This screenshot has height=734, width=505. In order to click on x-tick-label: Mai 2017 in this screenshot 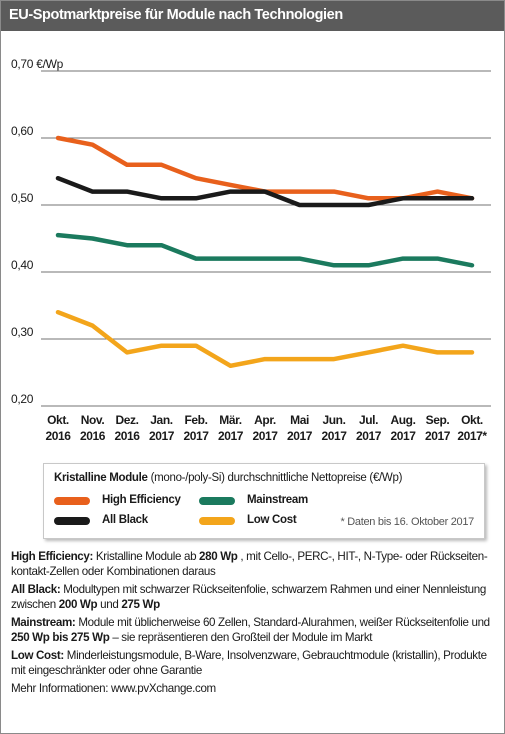, I will do `click(299, 428)`.